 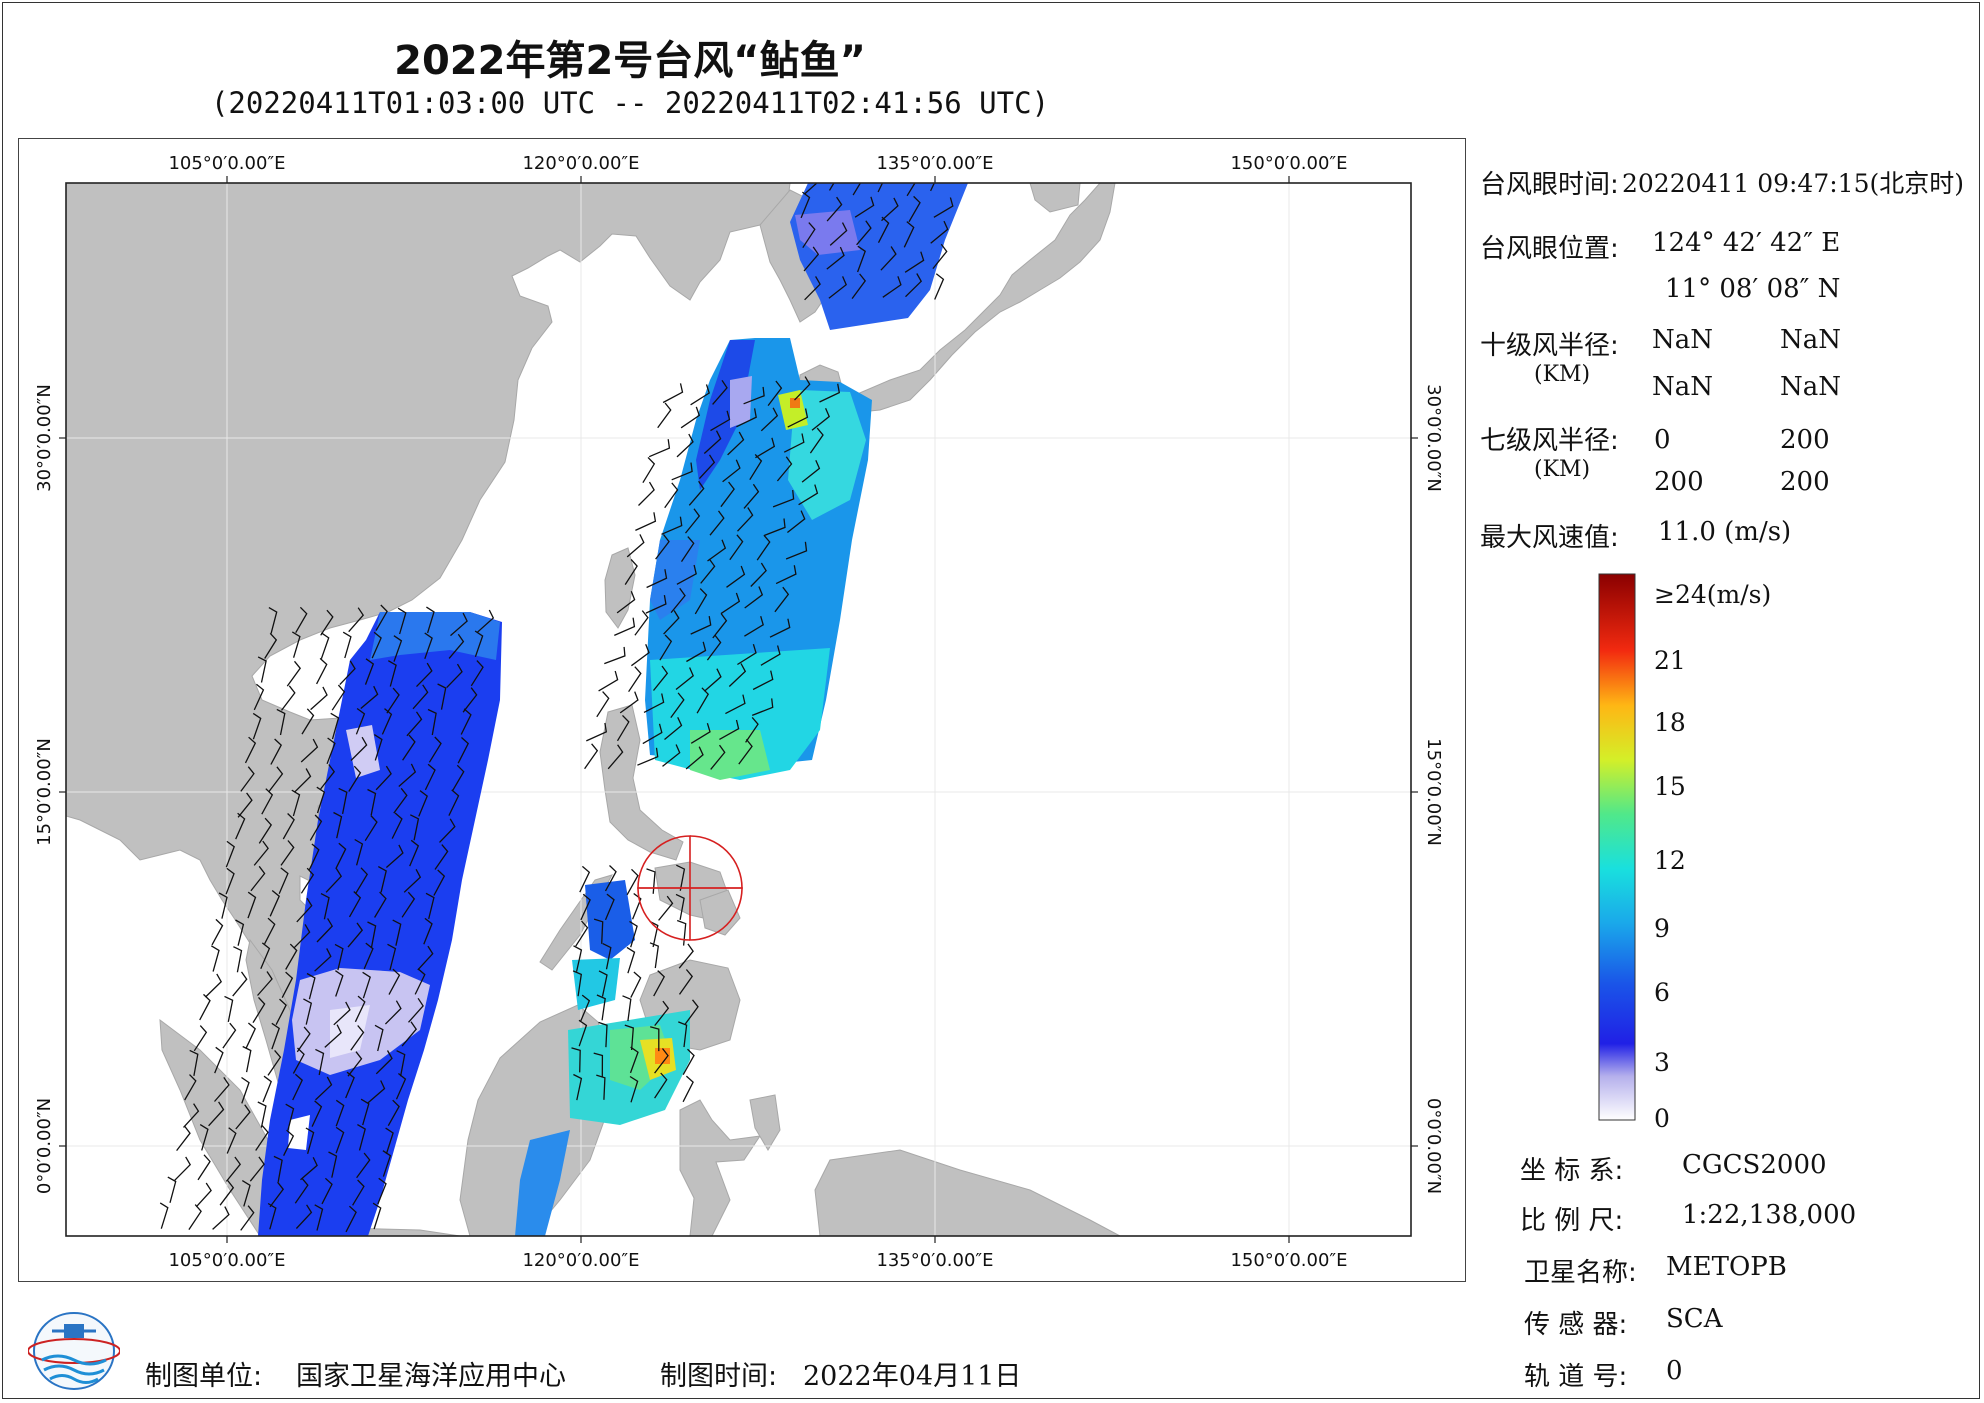 What do you see at coordinates (74, 1351) in the screenshot?
I see `nsoas-logo-icon` at bounding box center [74, 1351].